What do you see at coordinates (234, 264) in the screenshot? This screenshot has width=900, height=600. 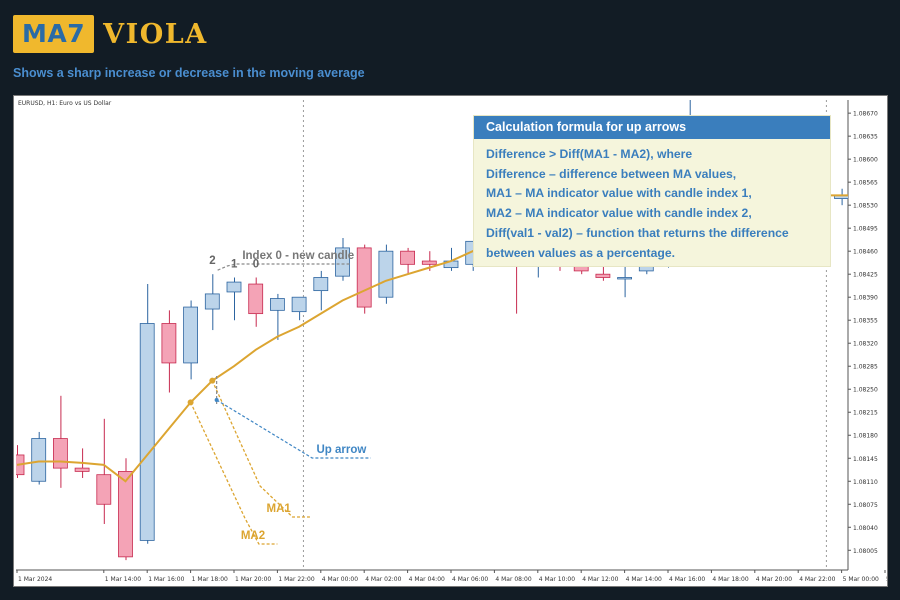 I see `candle-index-label: 1` at bounding box center [234, 264].